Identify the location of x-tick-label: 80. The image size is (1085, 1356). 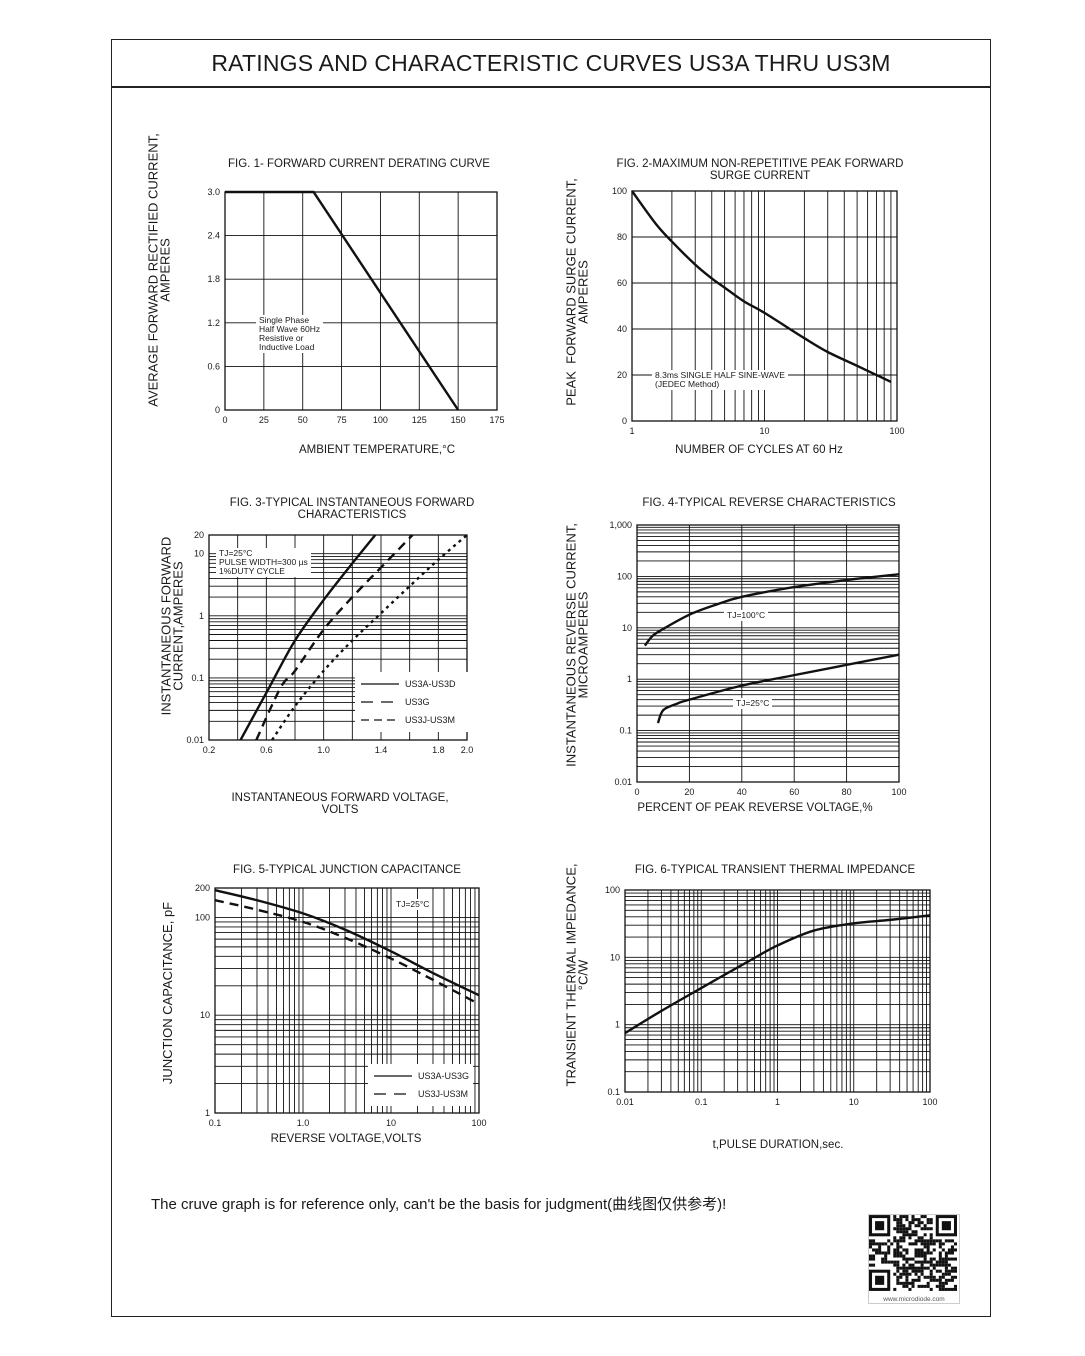
(847, 792).